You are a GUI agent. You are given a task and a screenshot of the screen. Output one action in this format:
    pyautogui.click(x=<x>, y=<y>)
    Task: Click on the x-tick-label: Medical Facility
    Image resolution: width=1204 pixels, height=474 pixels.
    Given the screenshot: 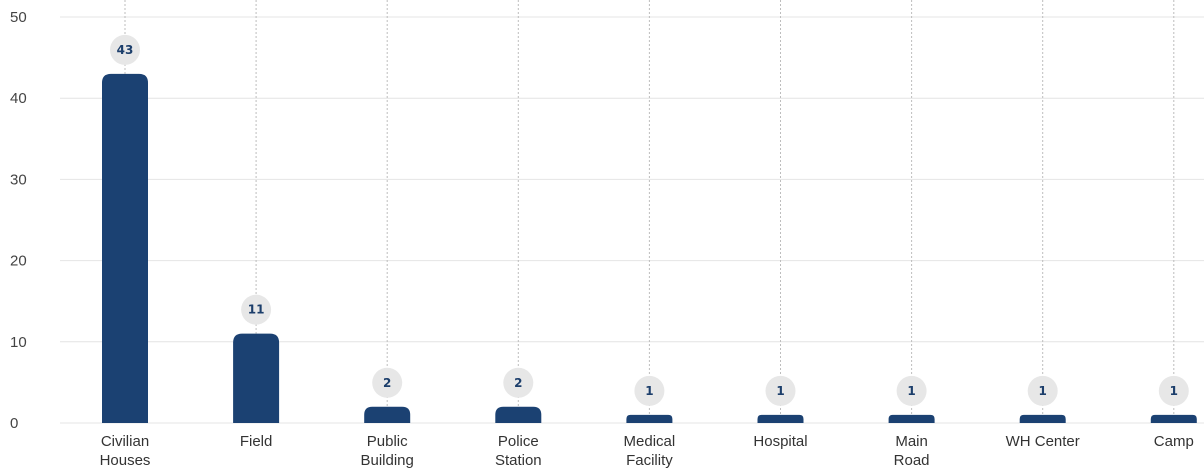 What is the action you would take?
    pyautogui.click(x=650, y=451)
    